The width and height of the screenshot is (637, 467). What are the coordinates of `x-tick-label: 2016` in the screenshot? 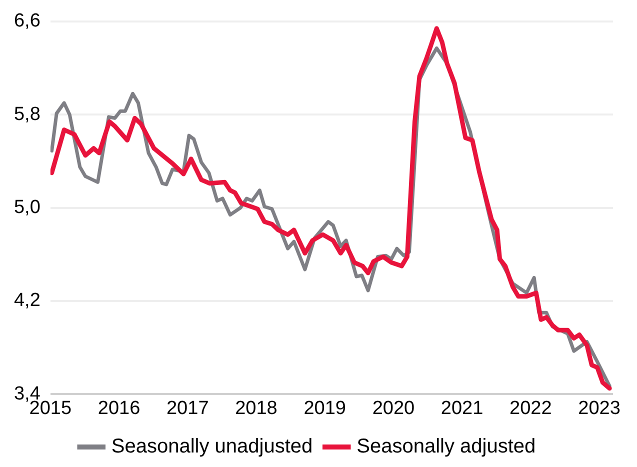 It's located at (119, 408).